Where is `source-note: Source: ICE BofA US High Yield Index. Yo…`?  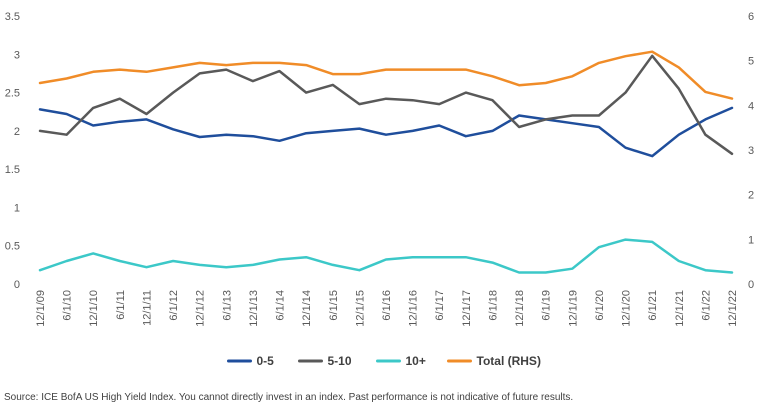
source-note: Source: ICE BofA US High Yield Index. Yo… is located at coordinates (289, 397).